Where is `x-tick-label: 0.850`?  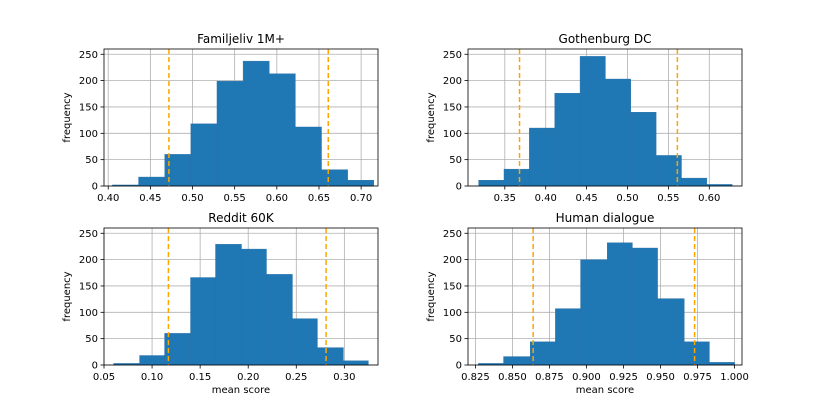
x-tick-label: 0.850 is located at coordinates (512, 377).